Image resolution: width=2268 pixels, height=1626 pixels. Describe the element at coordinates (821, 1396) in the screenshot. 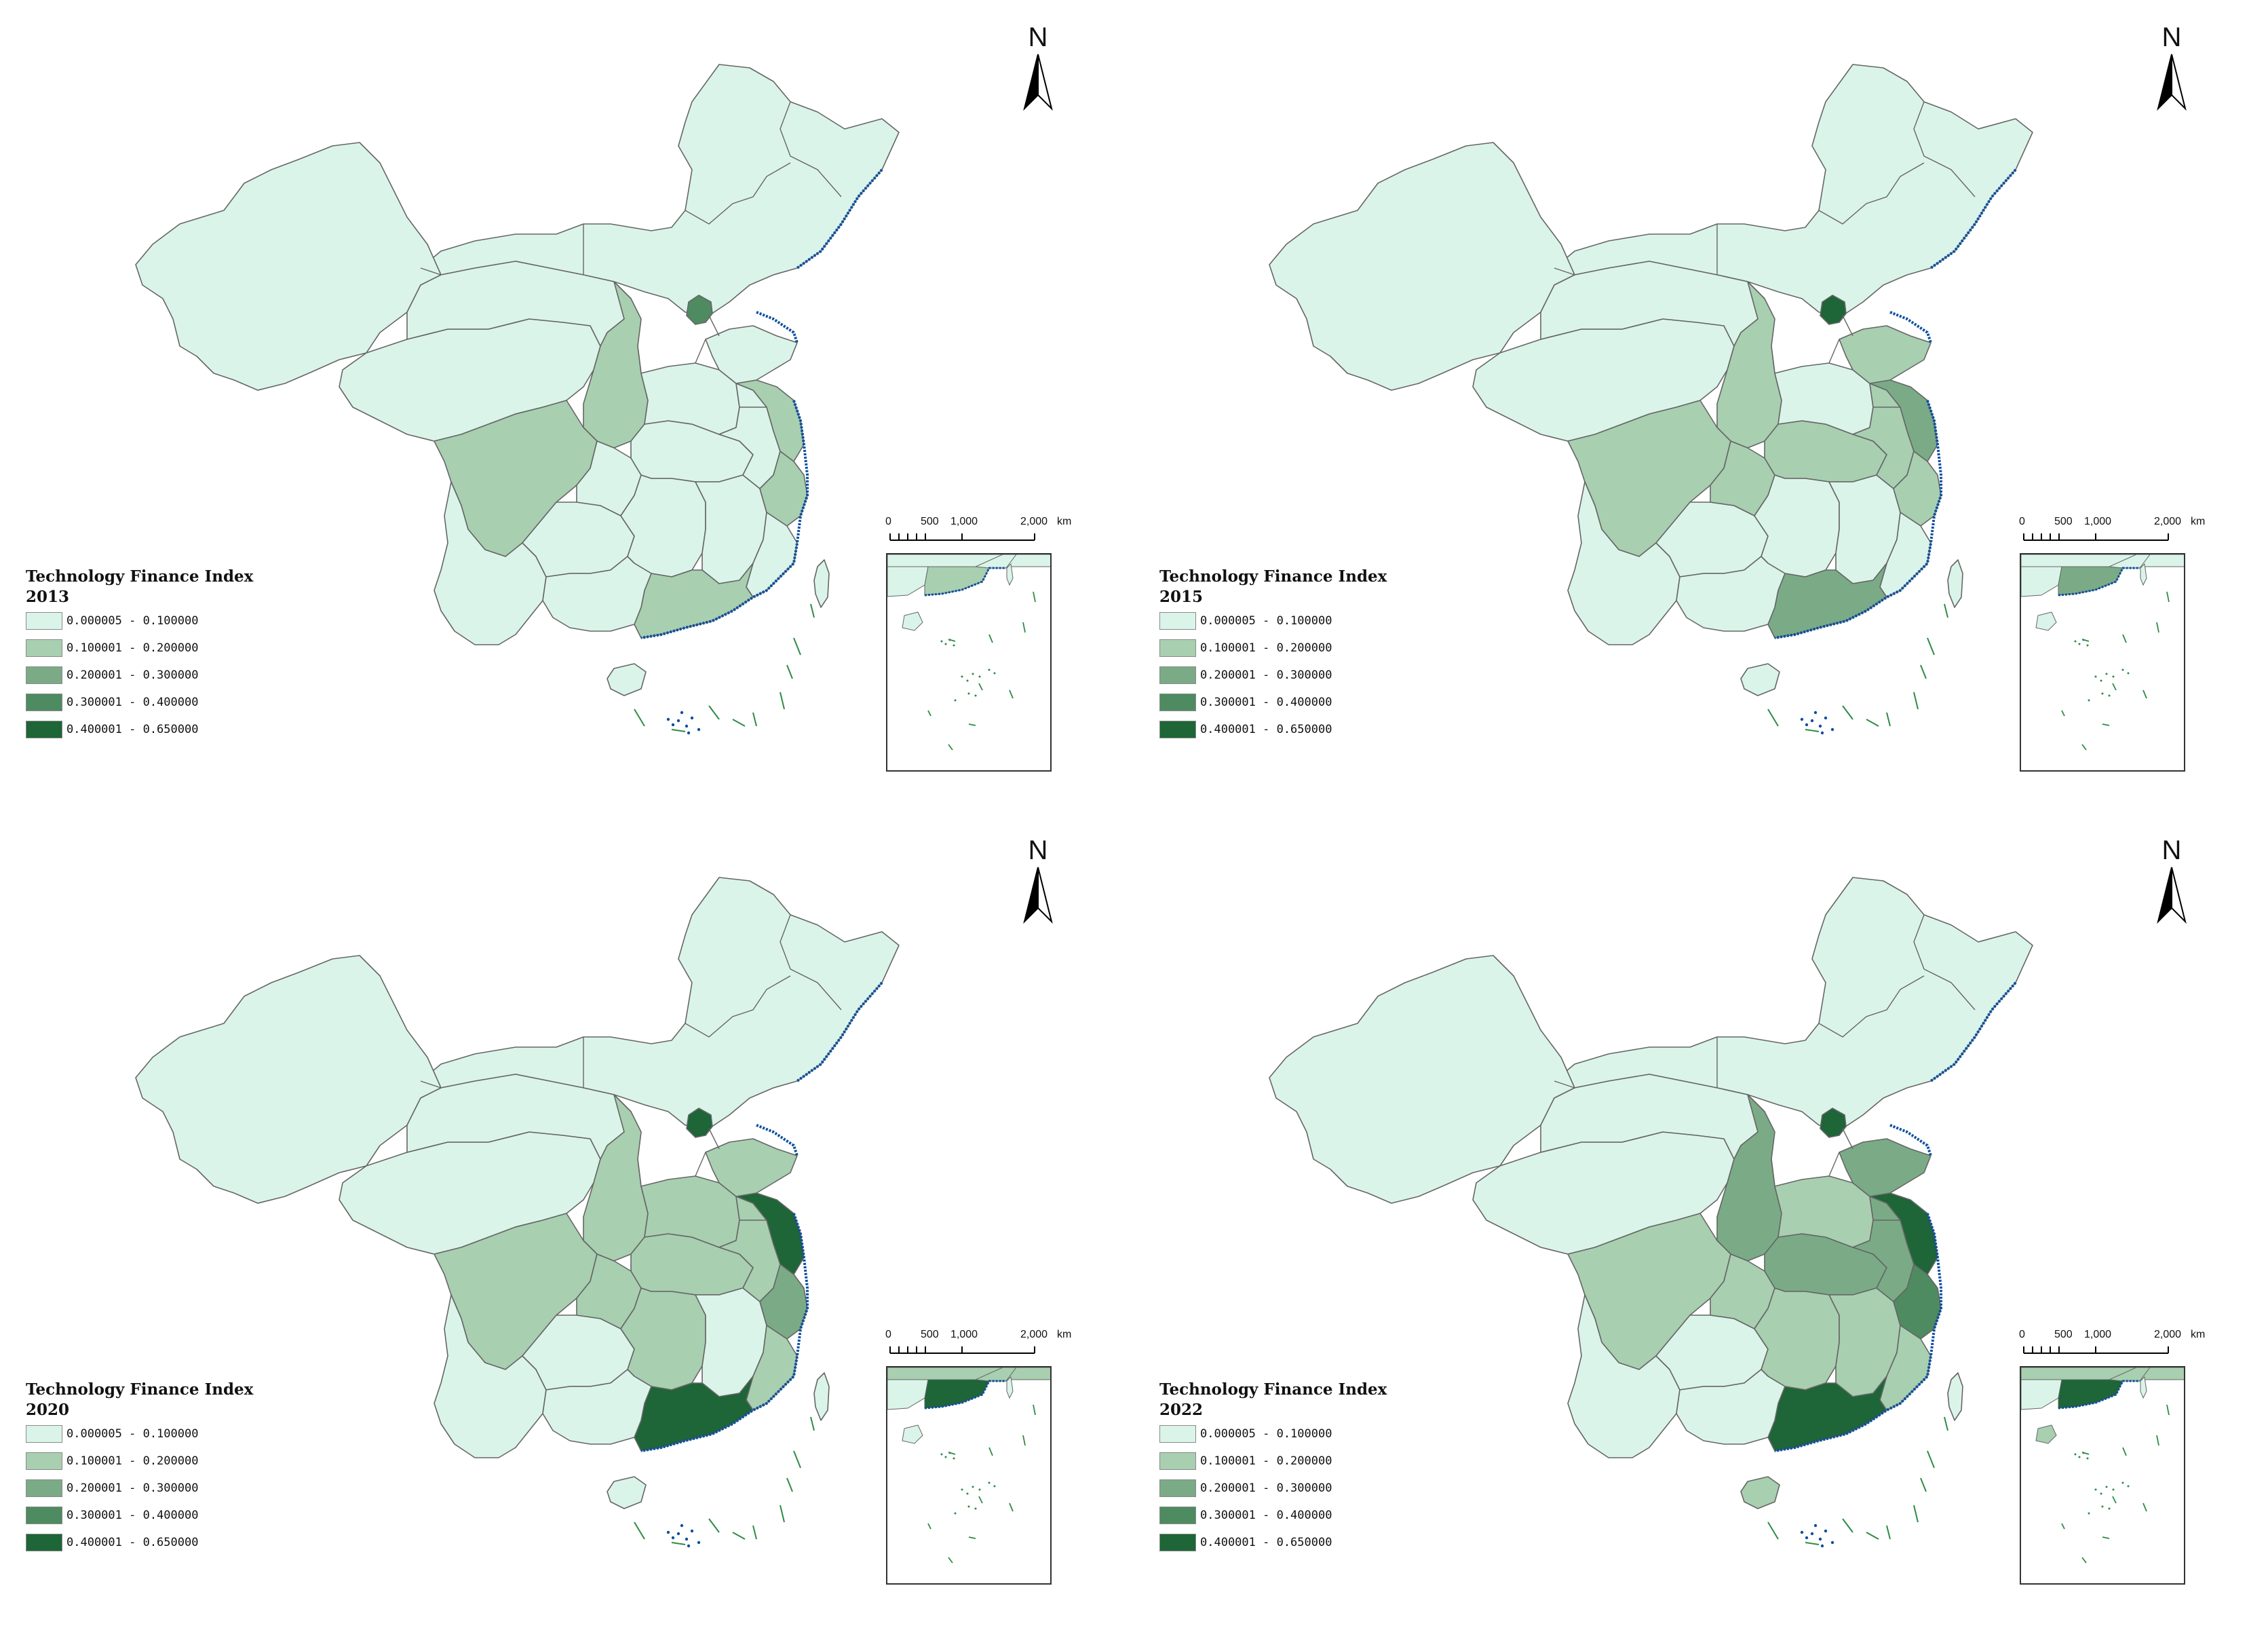

I see `province-taiwan` at that location.